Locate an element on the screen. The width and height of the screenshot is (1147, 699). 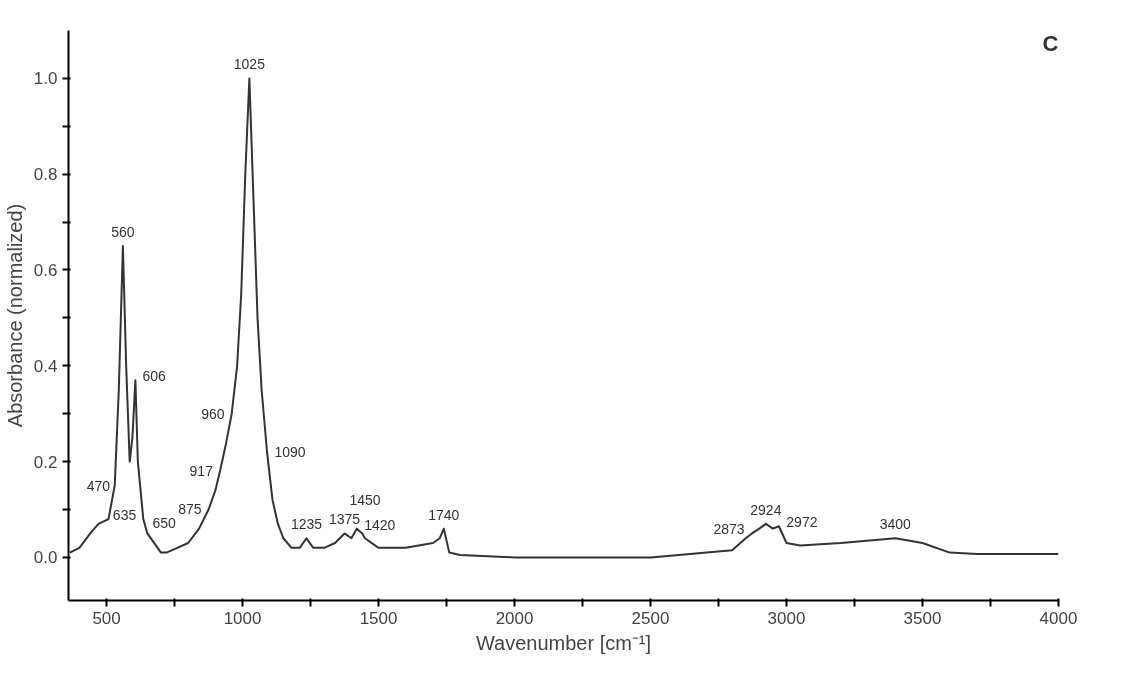
annotation: 470 is located at coordinates (98, 485).